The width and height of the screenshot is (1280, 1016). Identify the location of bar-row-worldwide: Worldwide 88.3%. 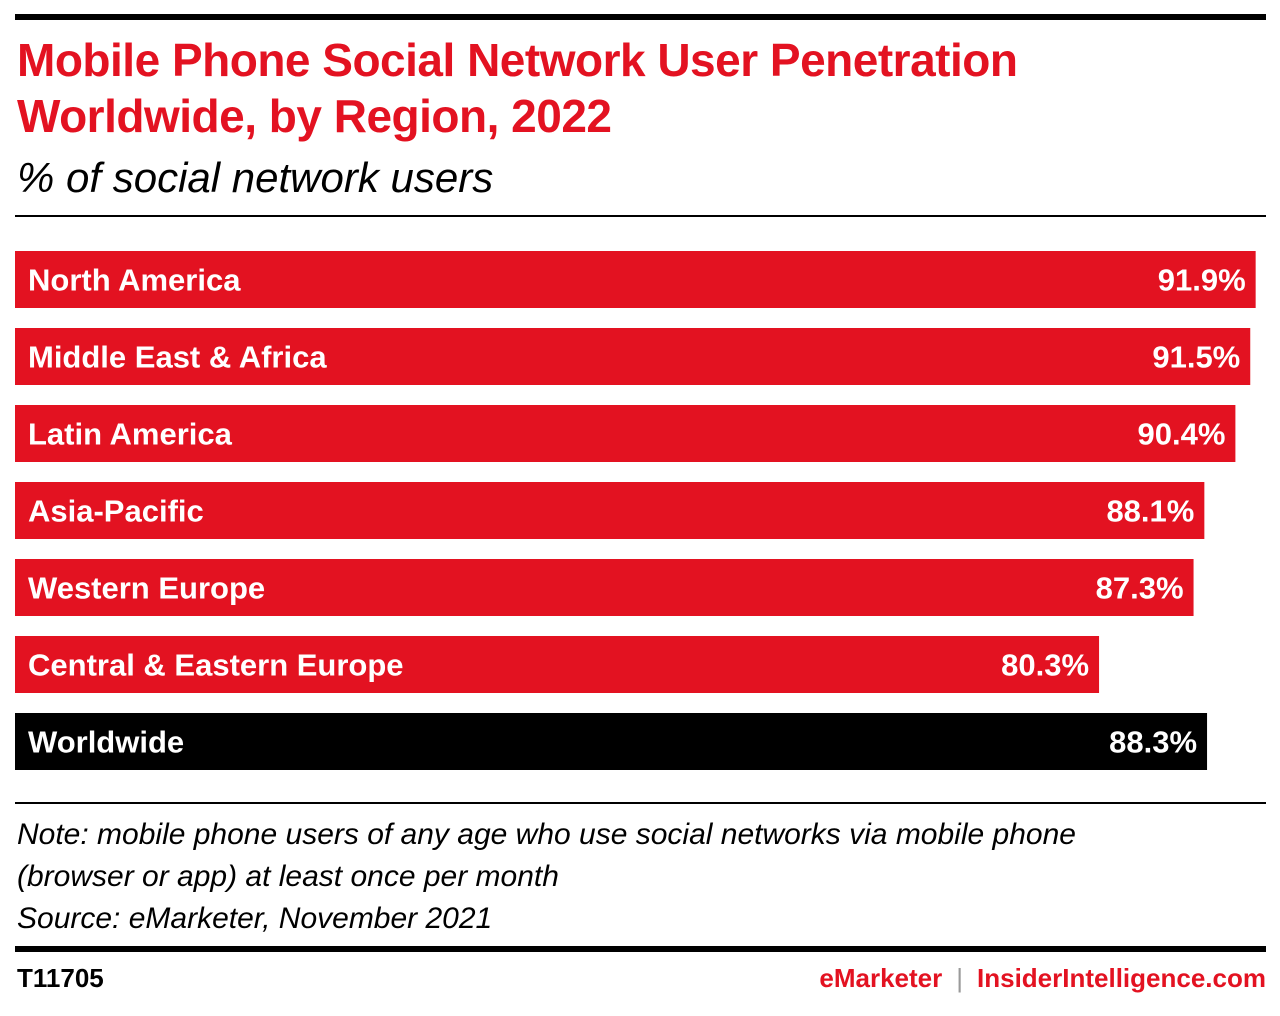
(611, 741).